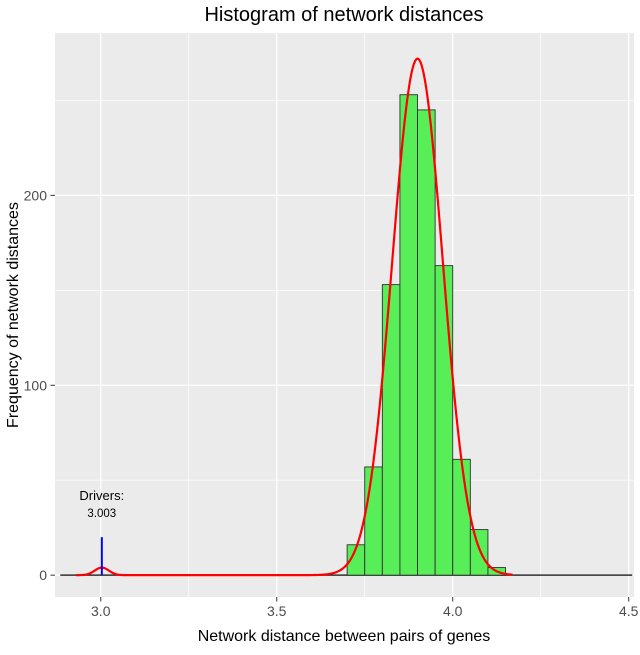  Describe the element at coordinates (277, 611) in the screenshot. I see `x-tick-label: 3.5` at that location.